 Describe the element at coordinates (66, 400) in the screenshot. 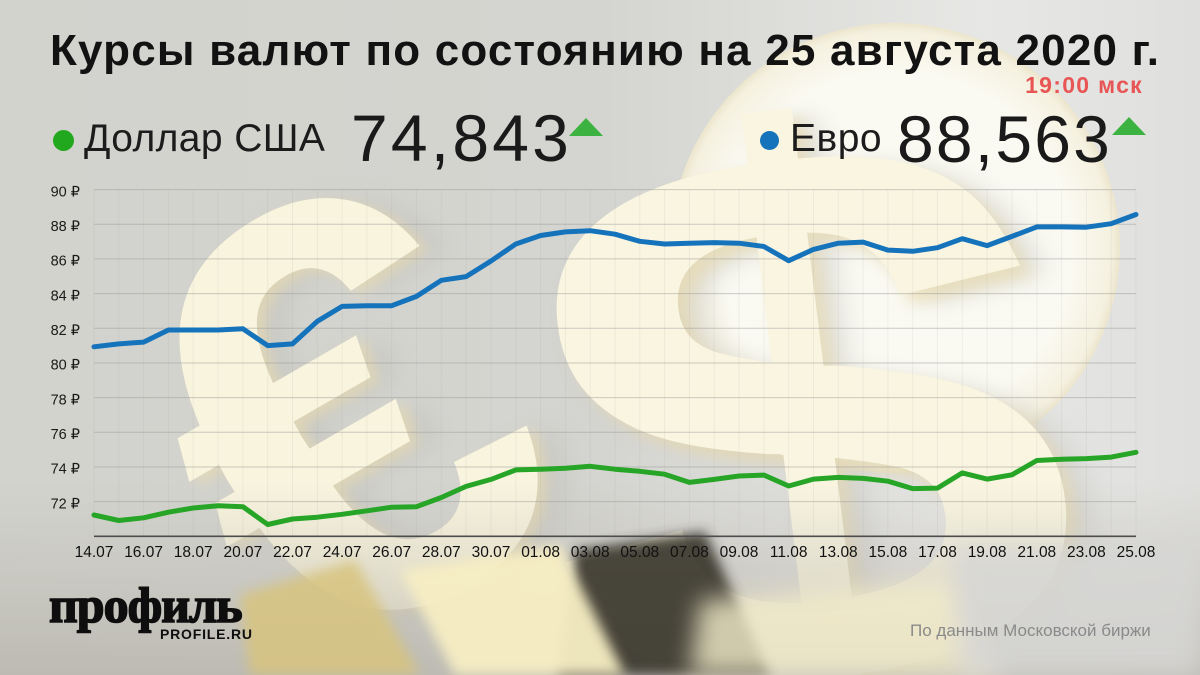

I see `svg-text: 78 ₽` at that location.